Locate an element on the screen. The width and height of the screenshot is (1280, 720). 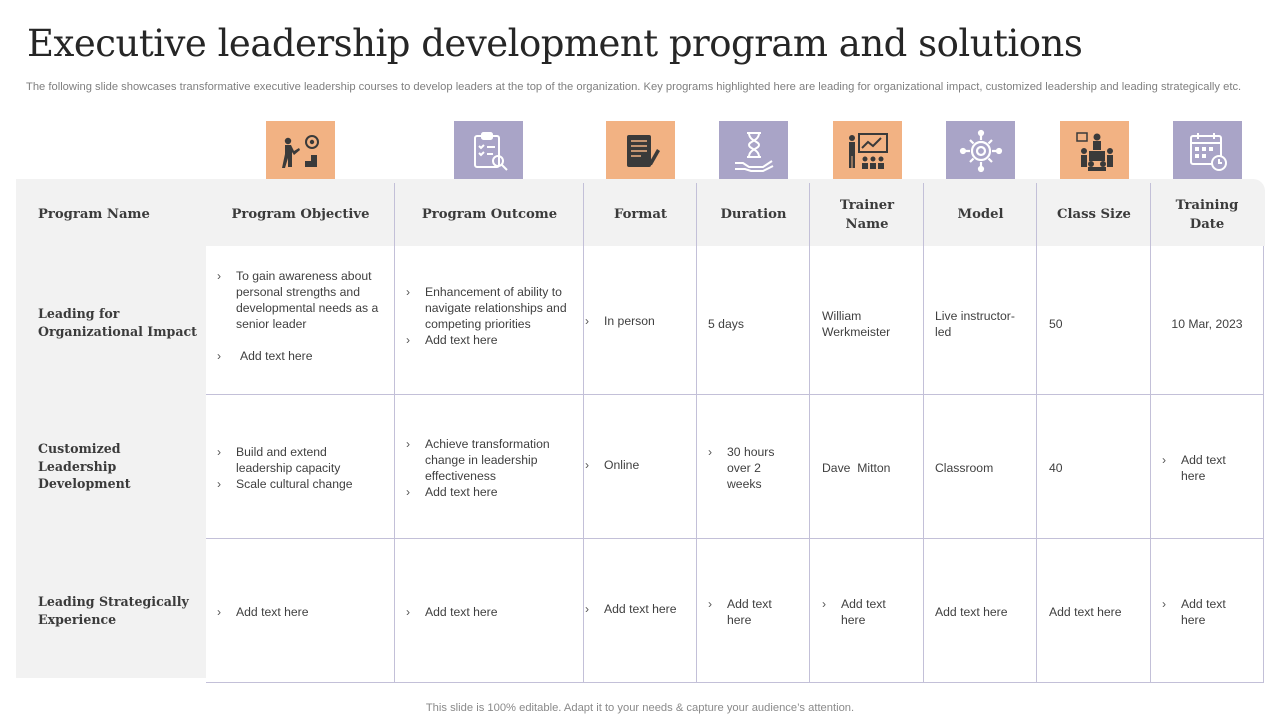
clipboard-search-icon is located at coordinates (488, 150).